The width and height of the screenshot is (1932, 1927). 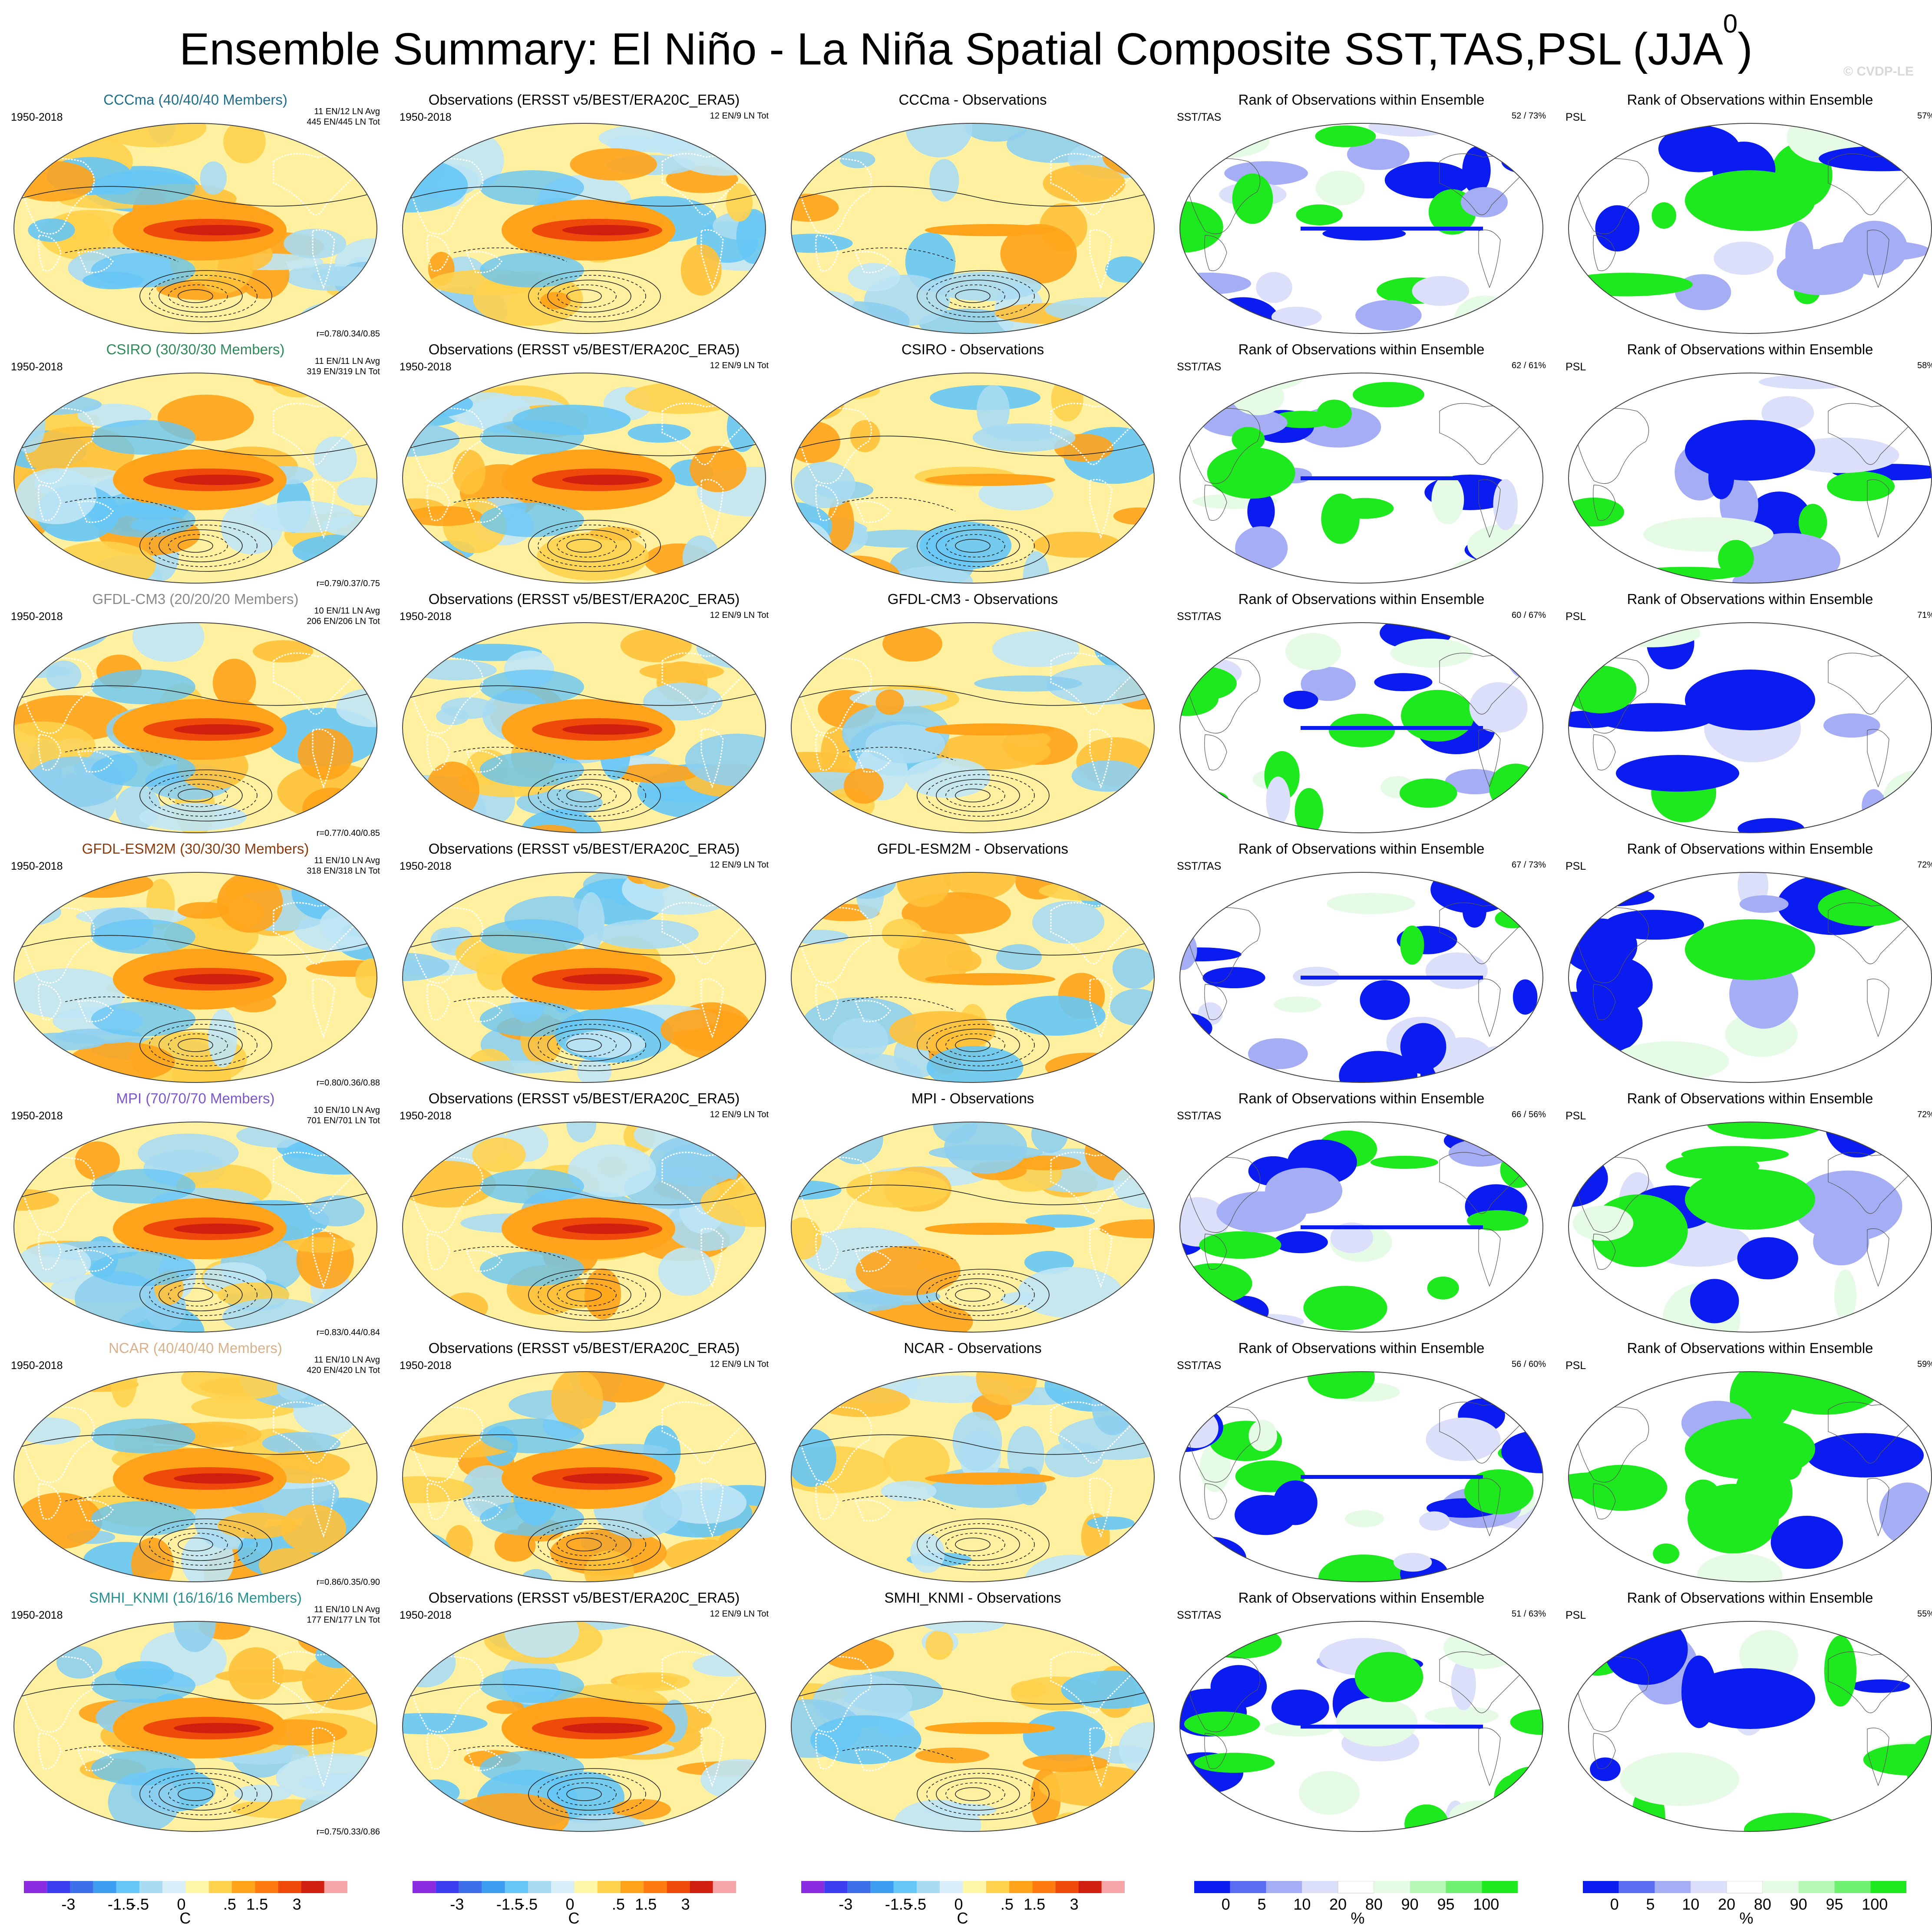 I want to click on colorbar-tick-label: .5, so click(x=618, y=1904).